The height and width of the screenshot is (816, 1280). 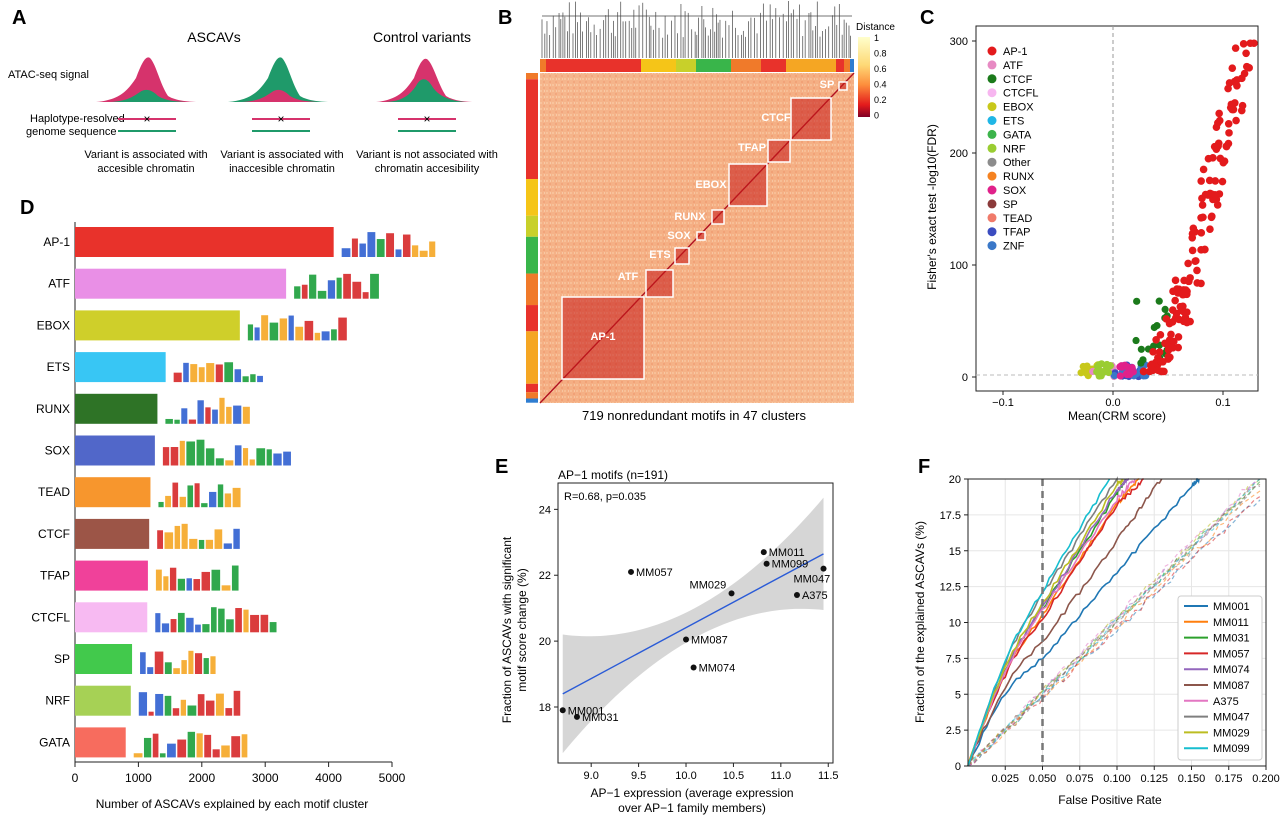 I want to click on panel-letter-a: A, so click(x=19, y=18).